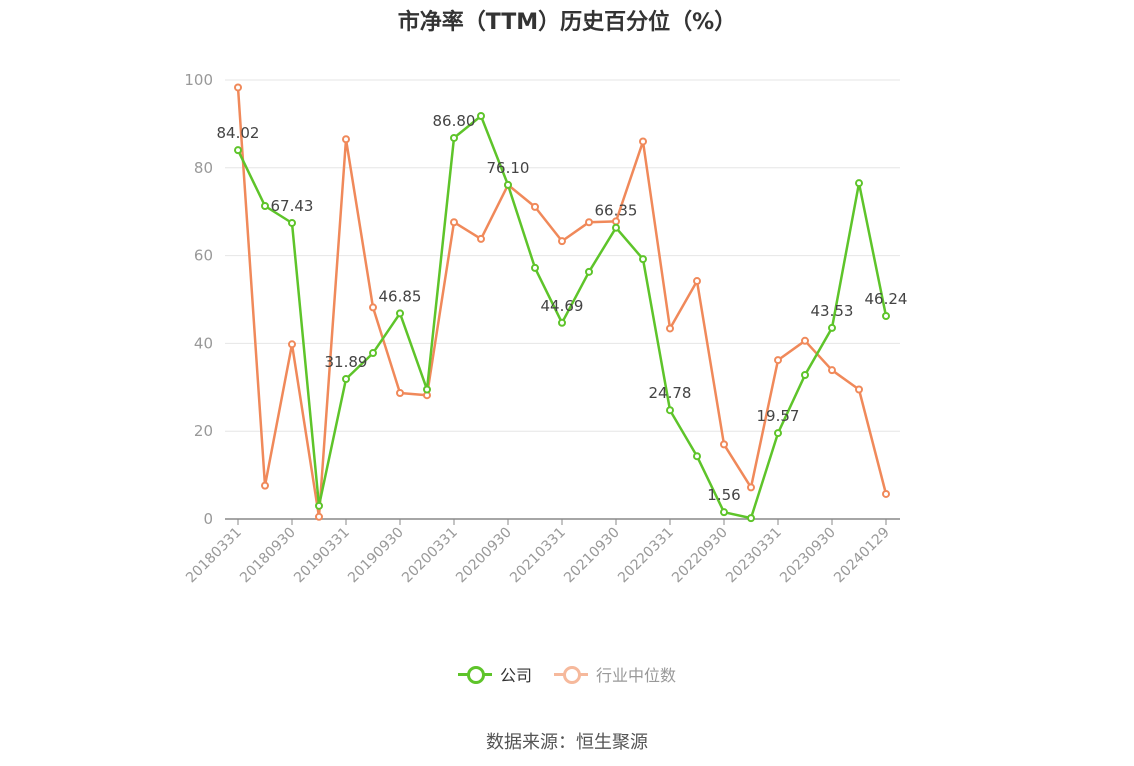 The width and height of the screenshot is (1134, 766). Describe the element at coordinates (203, 168) in the screenshot. I see `y-tick-label-80: 80` at that location.